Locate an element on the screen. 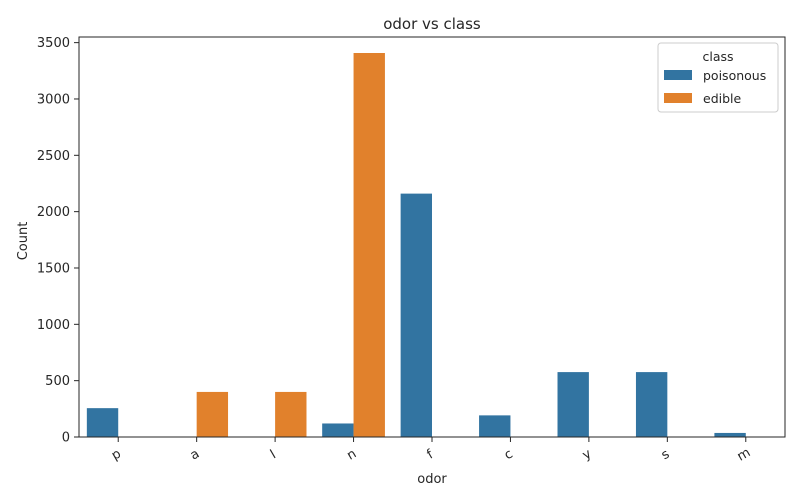 The image size is (800, 500). legend: class poisonous edible is located at coordinates (718, 77).